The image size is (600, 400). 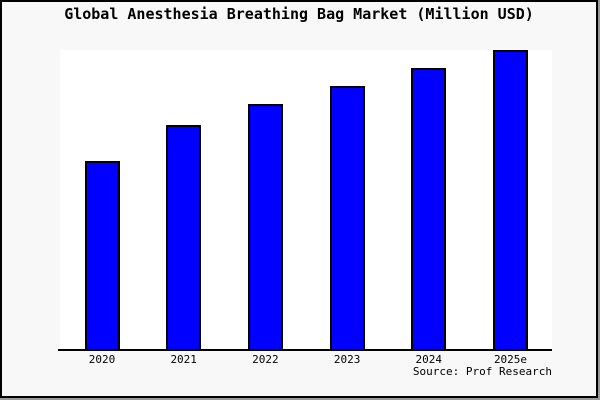 What do you see at coordinates (184, 237) in the screenshot?
I see `bar-2021` at bounding box center [184, 237].